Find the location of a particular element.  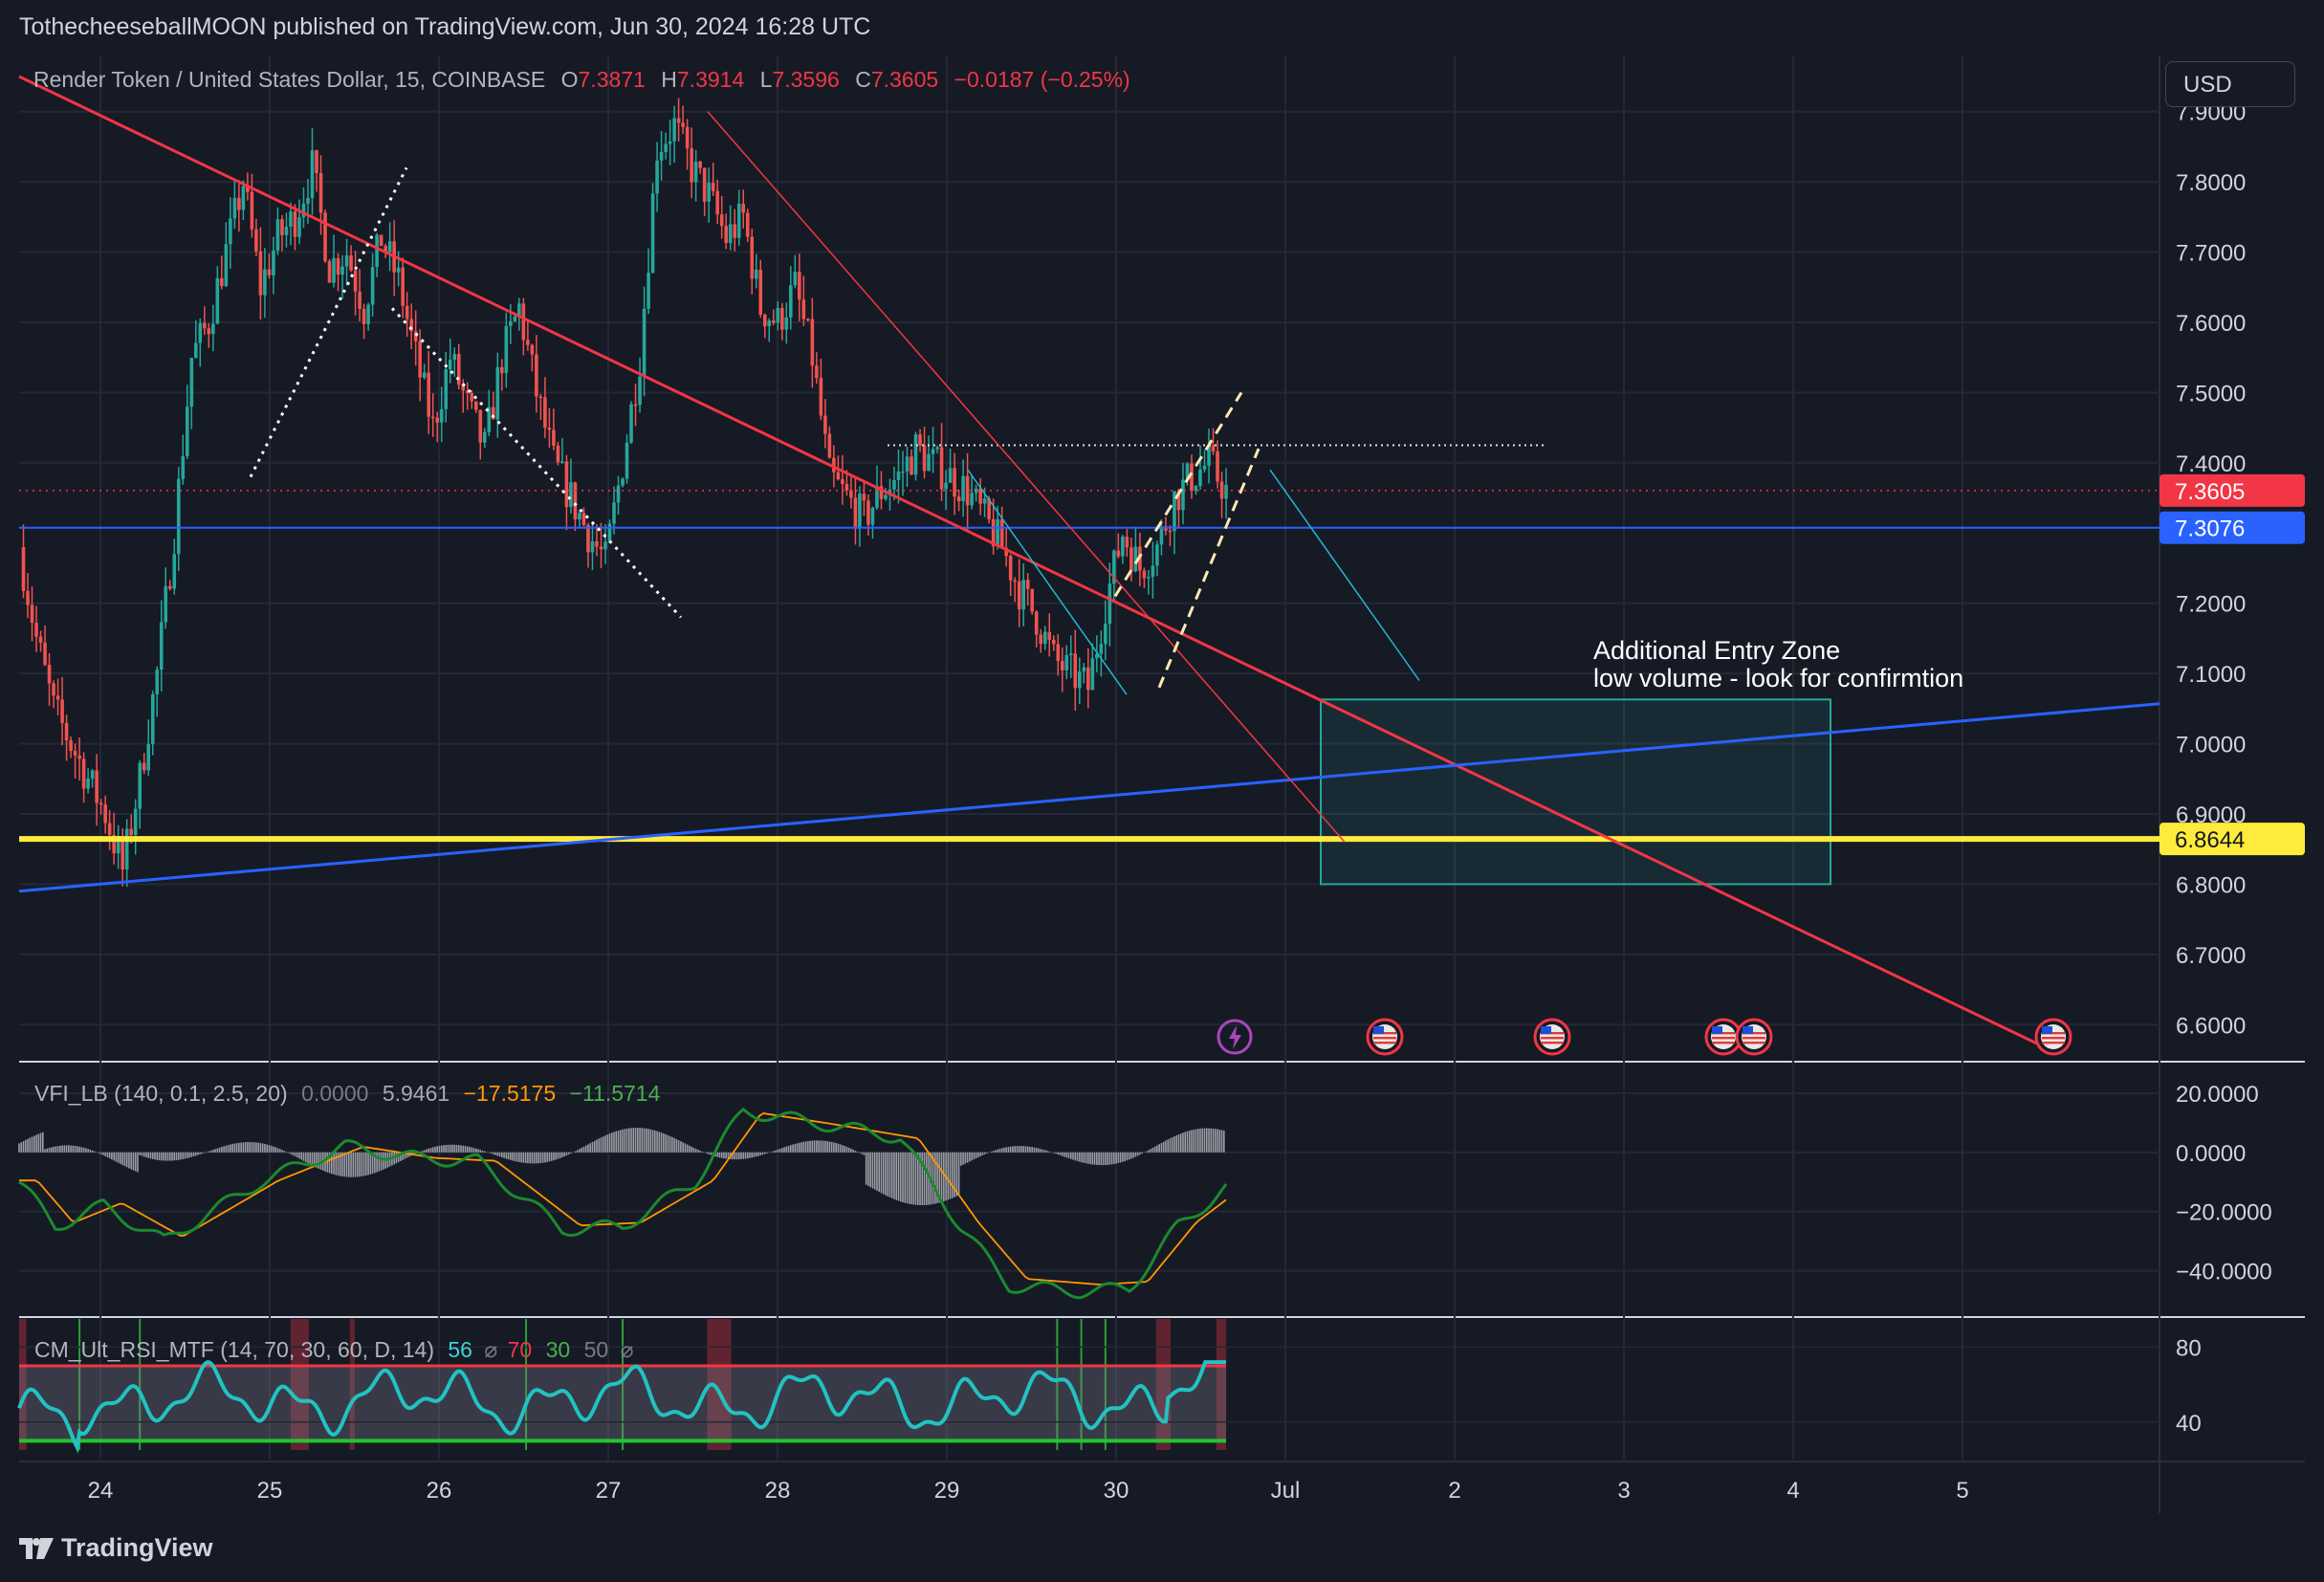

rsi-value-3: 30 is located at coordinates (558, 1349).